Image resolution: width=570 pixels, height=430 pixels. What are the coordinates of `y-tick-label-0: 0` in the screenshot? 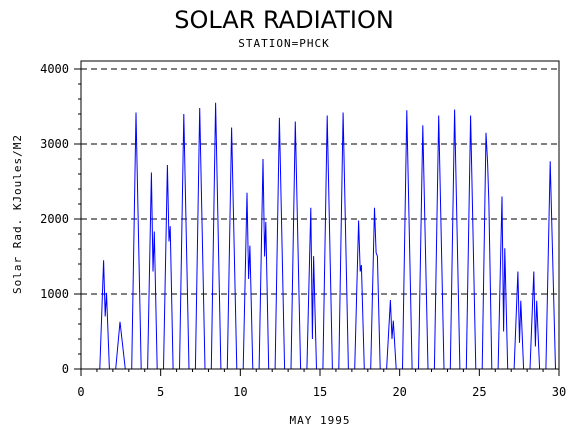 It's located at (65, 369).